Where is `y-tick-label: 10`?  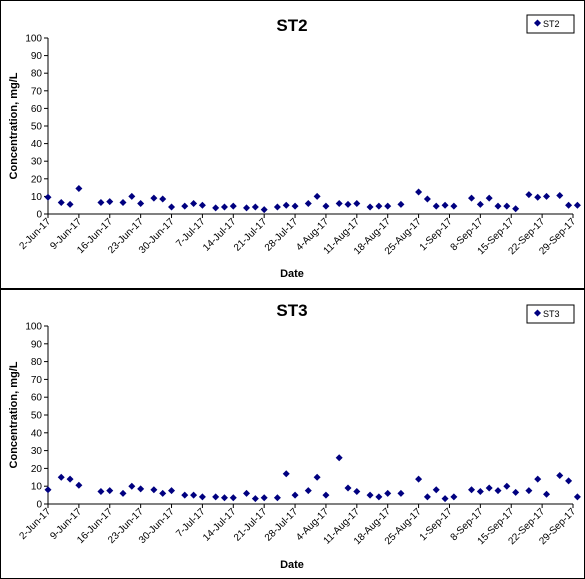 y-tick-label: 10 is located at coordinates (37, 197).